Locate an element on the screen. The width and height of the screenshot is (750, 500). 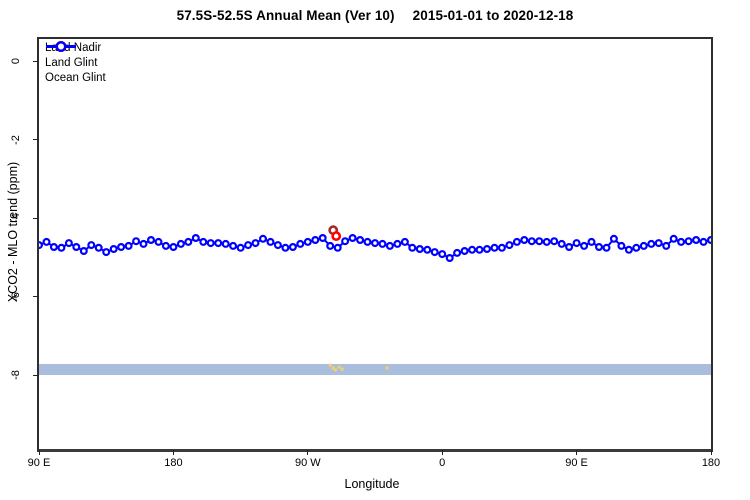
x-tick-label: 0 is located at coordinates (442, 463).